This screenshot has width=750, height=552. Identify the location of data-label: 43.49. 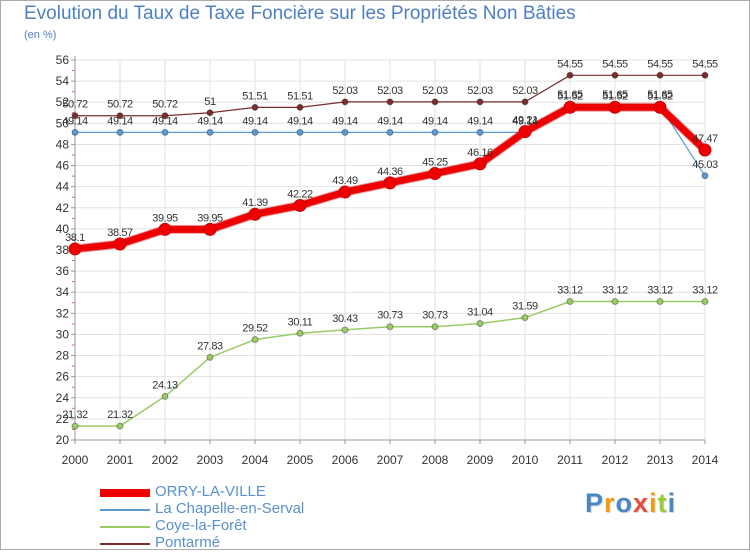
(345, 181).